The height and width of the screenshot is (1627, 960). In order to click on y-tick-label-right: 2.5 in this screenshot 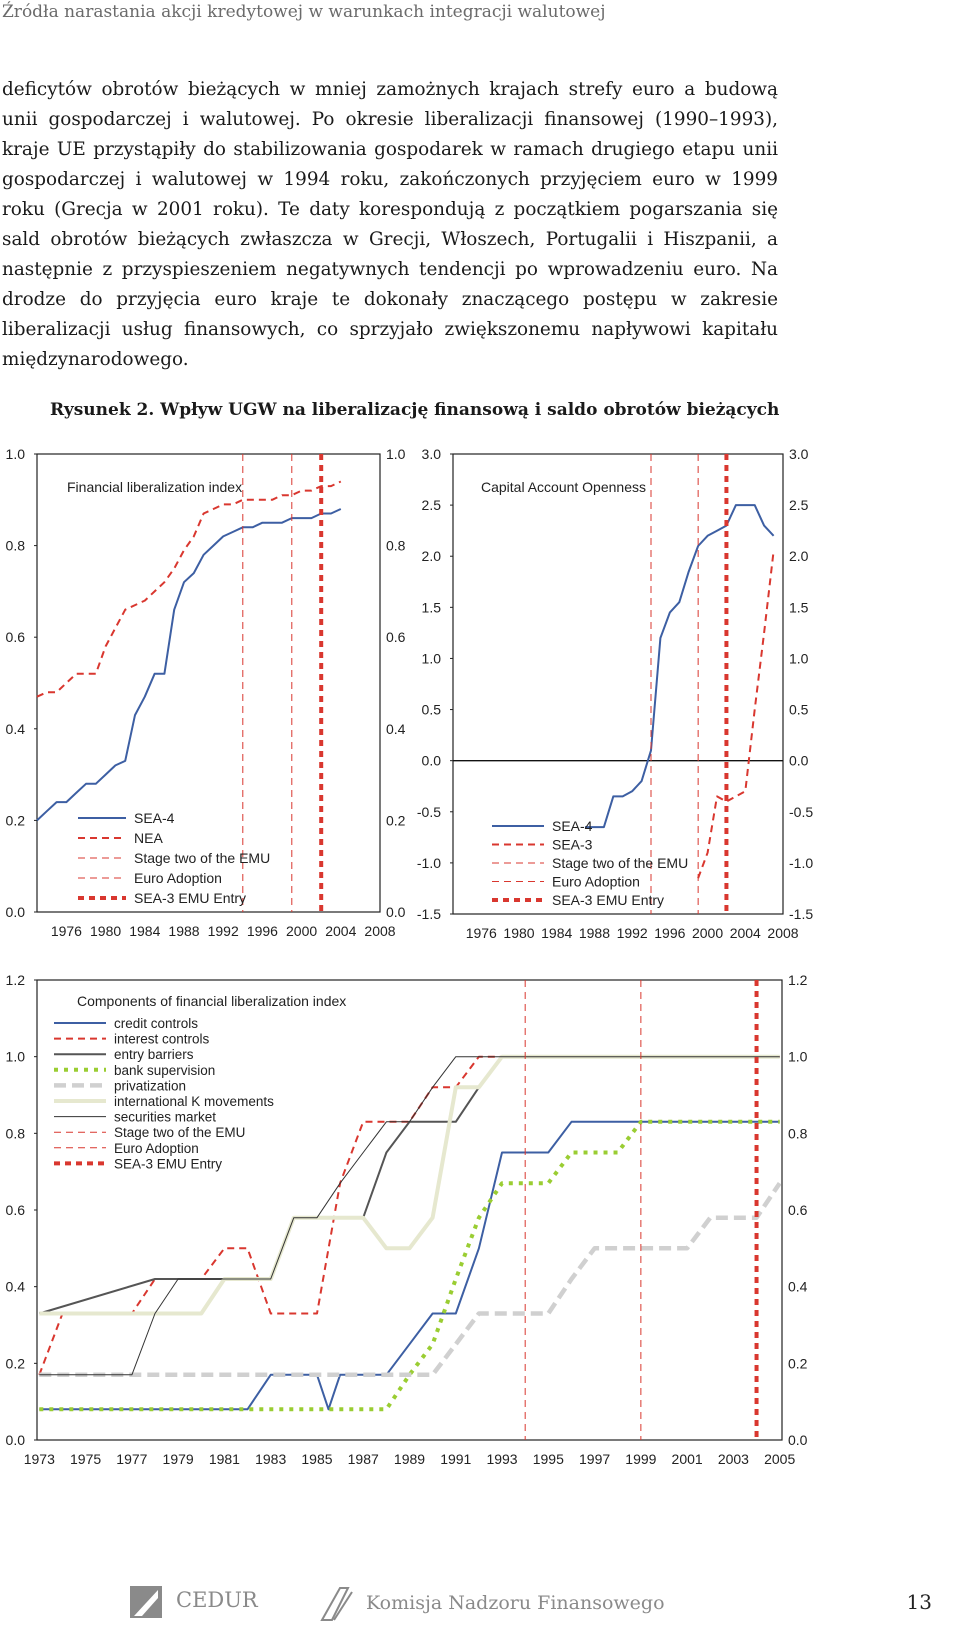, I will do `click(799, 505)`.